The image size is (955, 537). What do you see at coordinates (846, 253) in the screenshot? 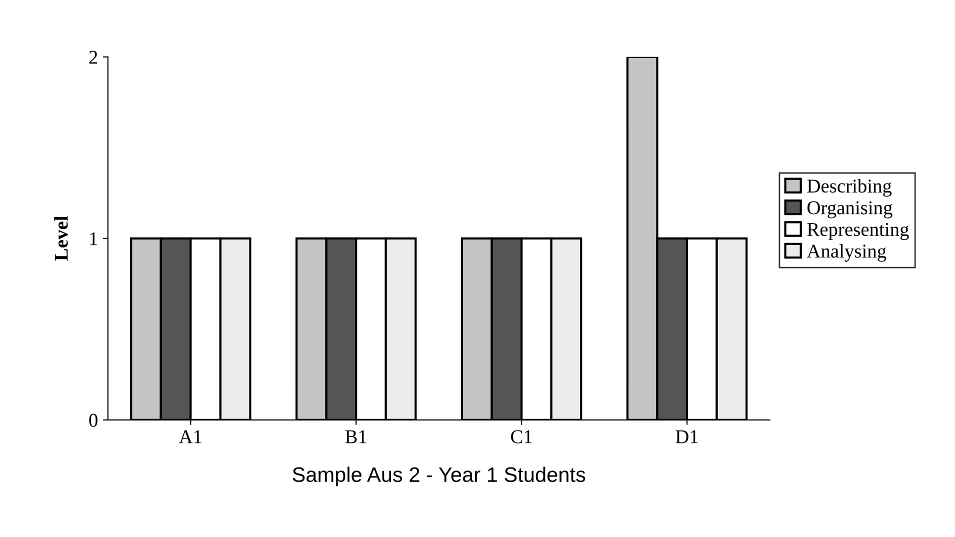
I see `legend-label: Analysing` at bounding box center [846, 253].